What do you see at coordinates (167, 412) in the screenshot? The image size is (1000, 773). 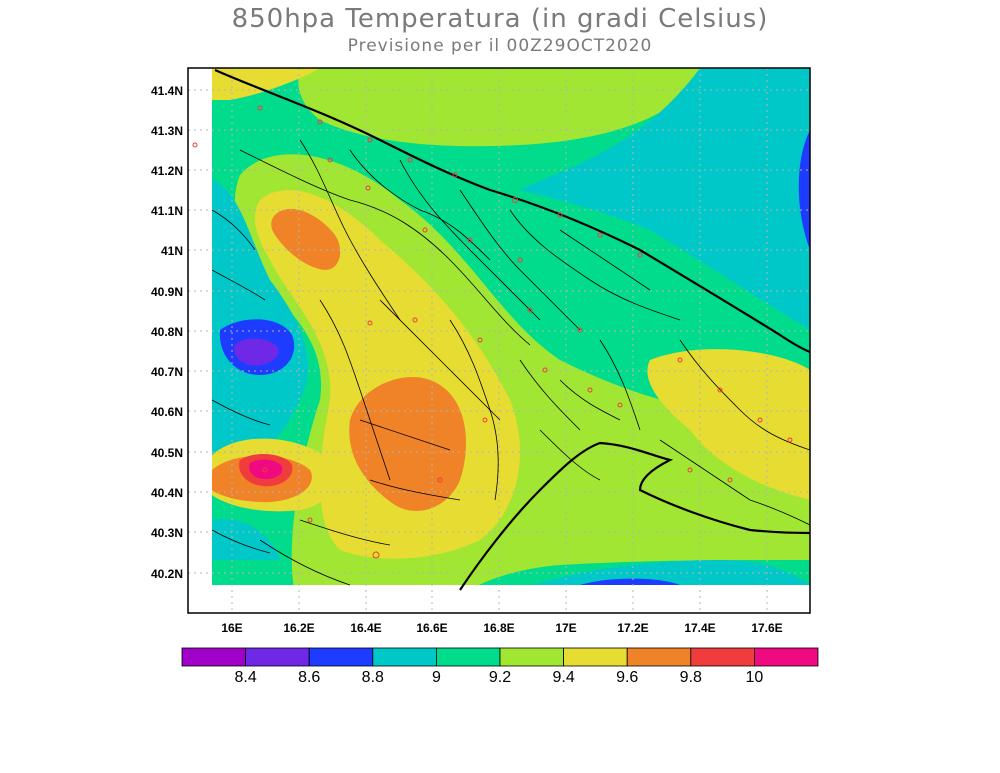 I see `lat-tick-label: 40.6N` at bounding box center [167, 412].